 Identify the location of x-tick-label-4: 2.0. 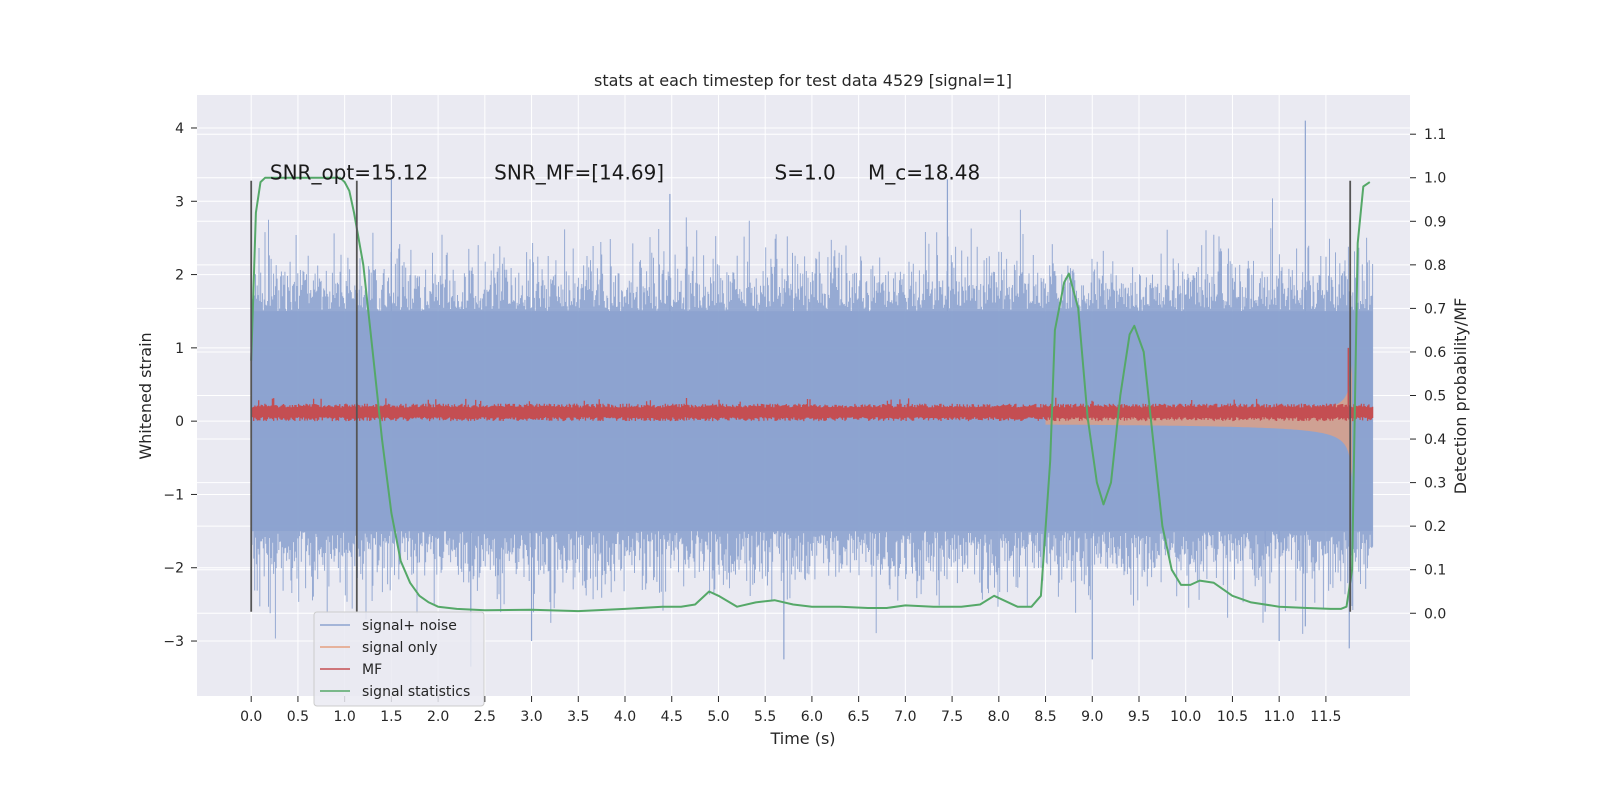
(438, 717).